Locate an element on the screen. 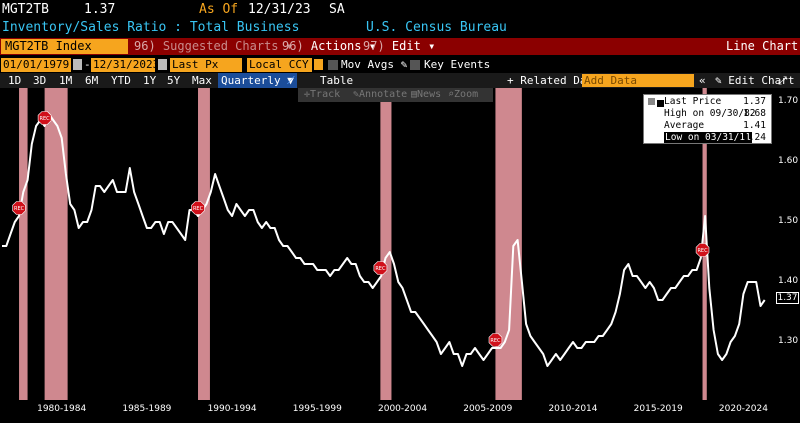 The height and width of the screenshot is (423, 800). chart-type-title: Line Chart is located at coordinates (762, 46).